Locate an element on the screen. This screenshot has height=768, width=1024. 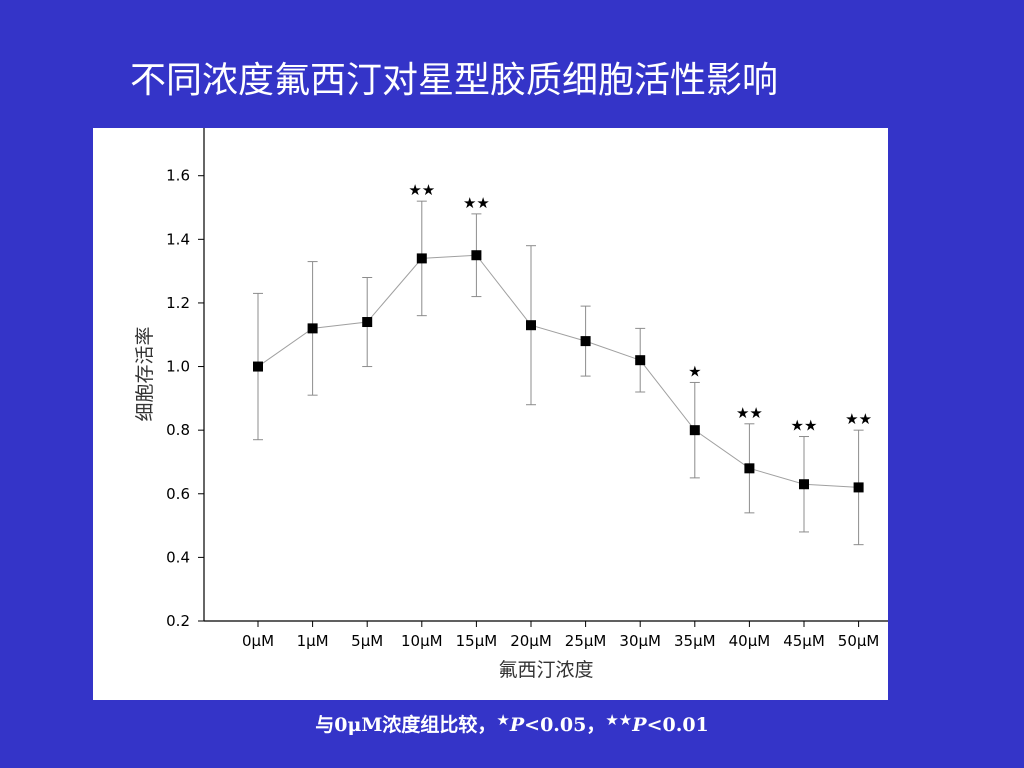
y-tick-label: 1.2 is located at coordinates (178, 303).